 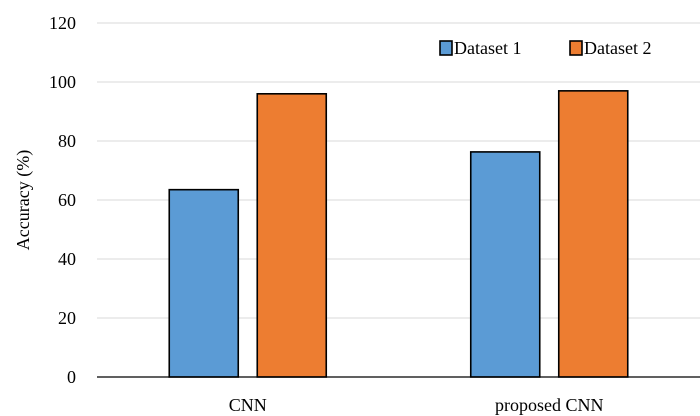 What do you see at coordinates (23, 200) in the screenshot?
I see `y-axis-title: Accuracy (%)` at bounding box center [23, 200].